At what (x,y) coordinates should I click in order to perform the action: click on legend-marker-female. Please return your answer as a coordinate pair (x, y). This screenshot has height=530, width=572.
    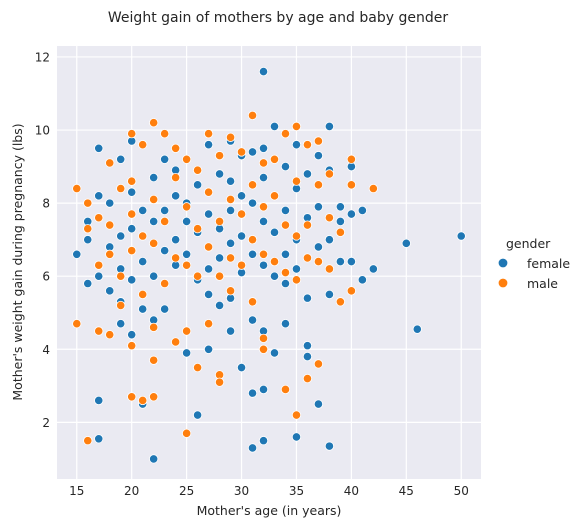
    Looking at the image, I should click on (503, 263).